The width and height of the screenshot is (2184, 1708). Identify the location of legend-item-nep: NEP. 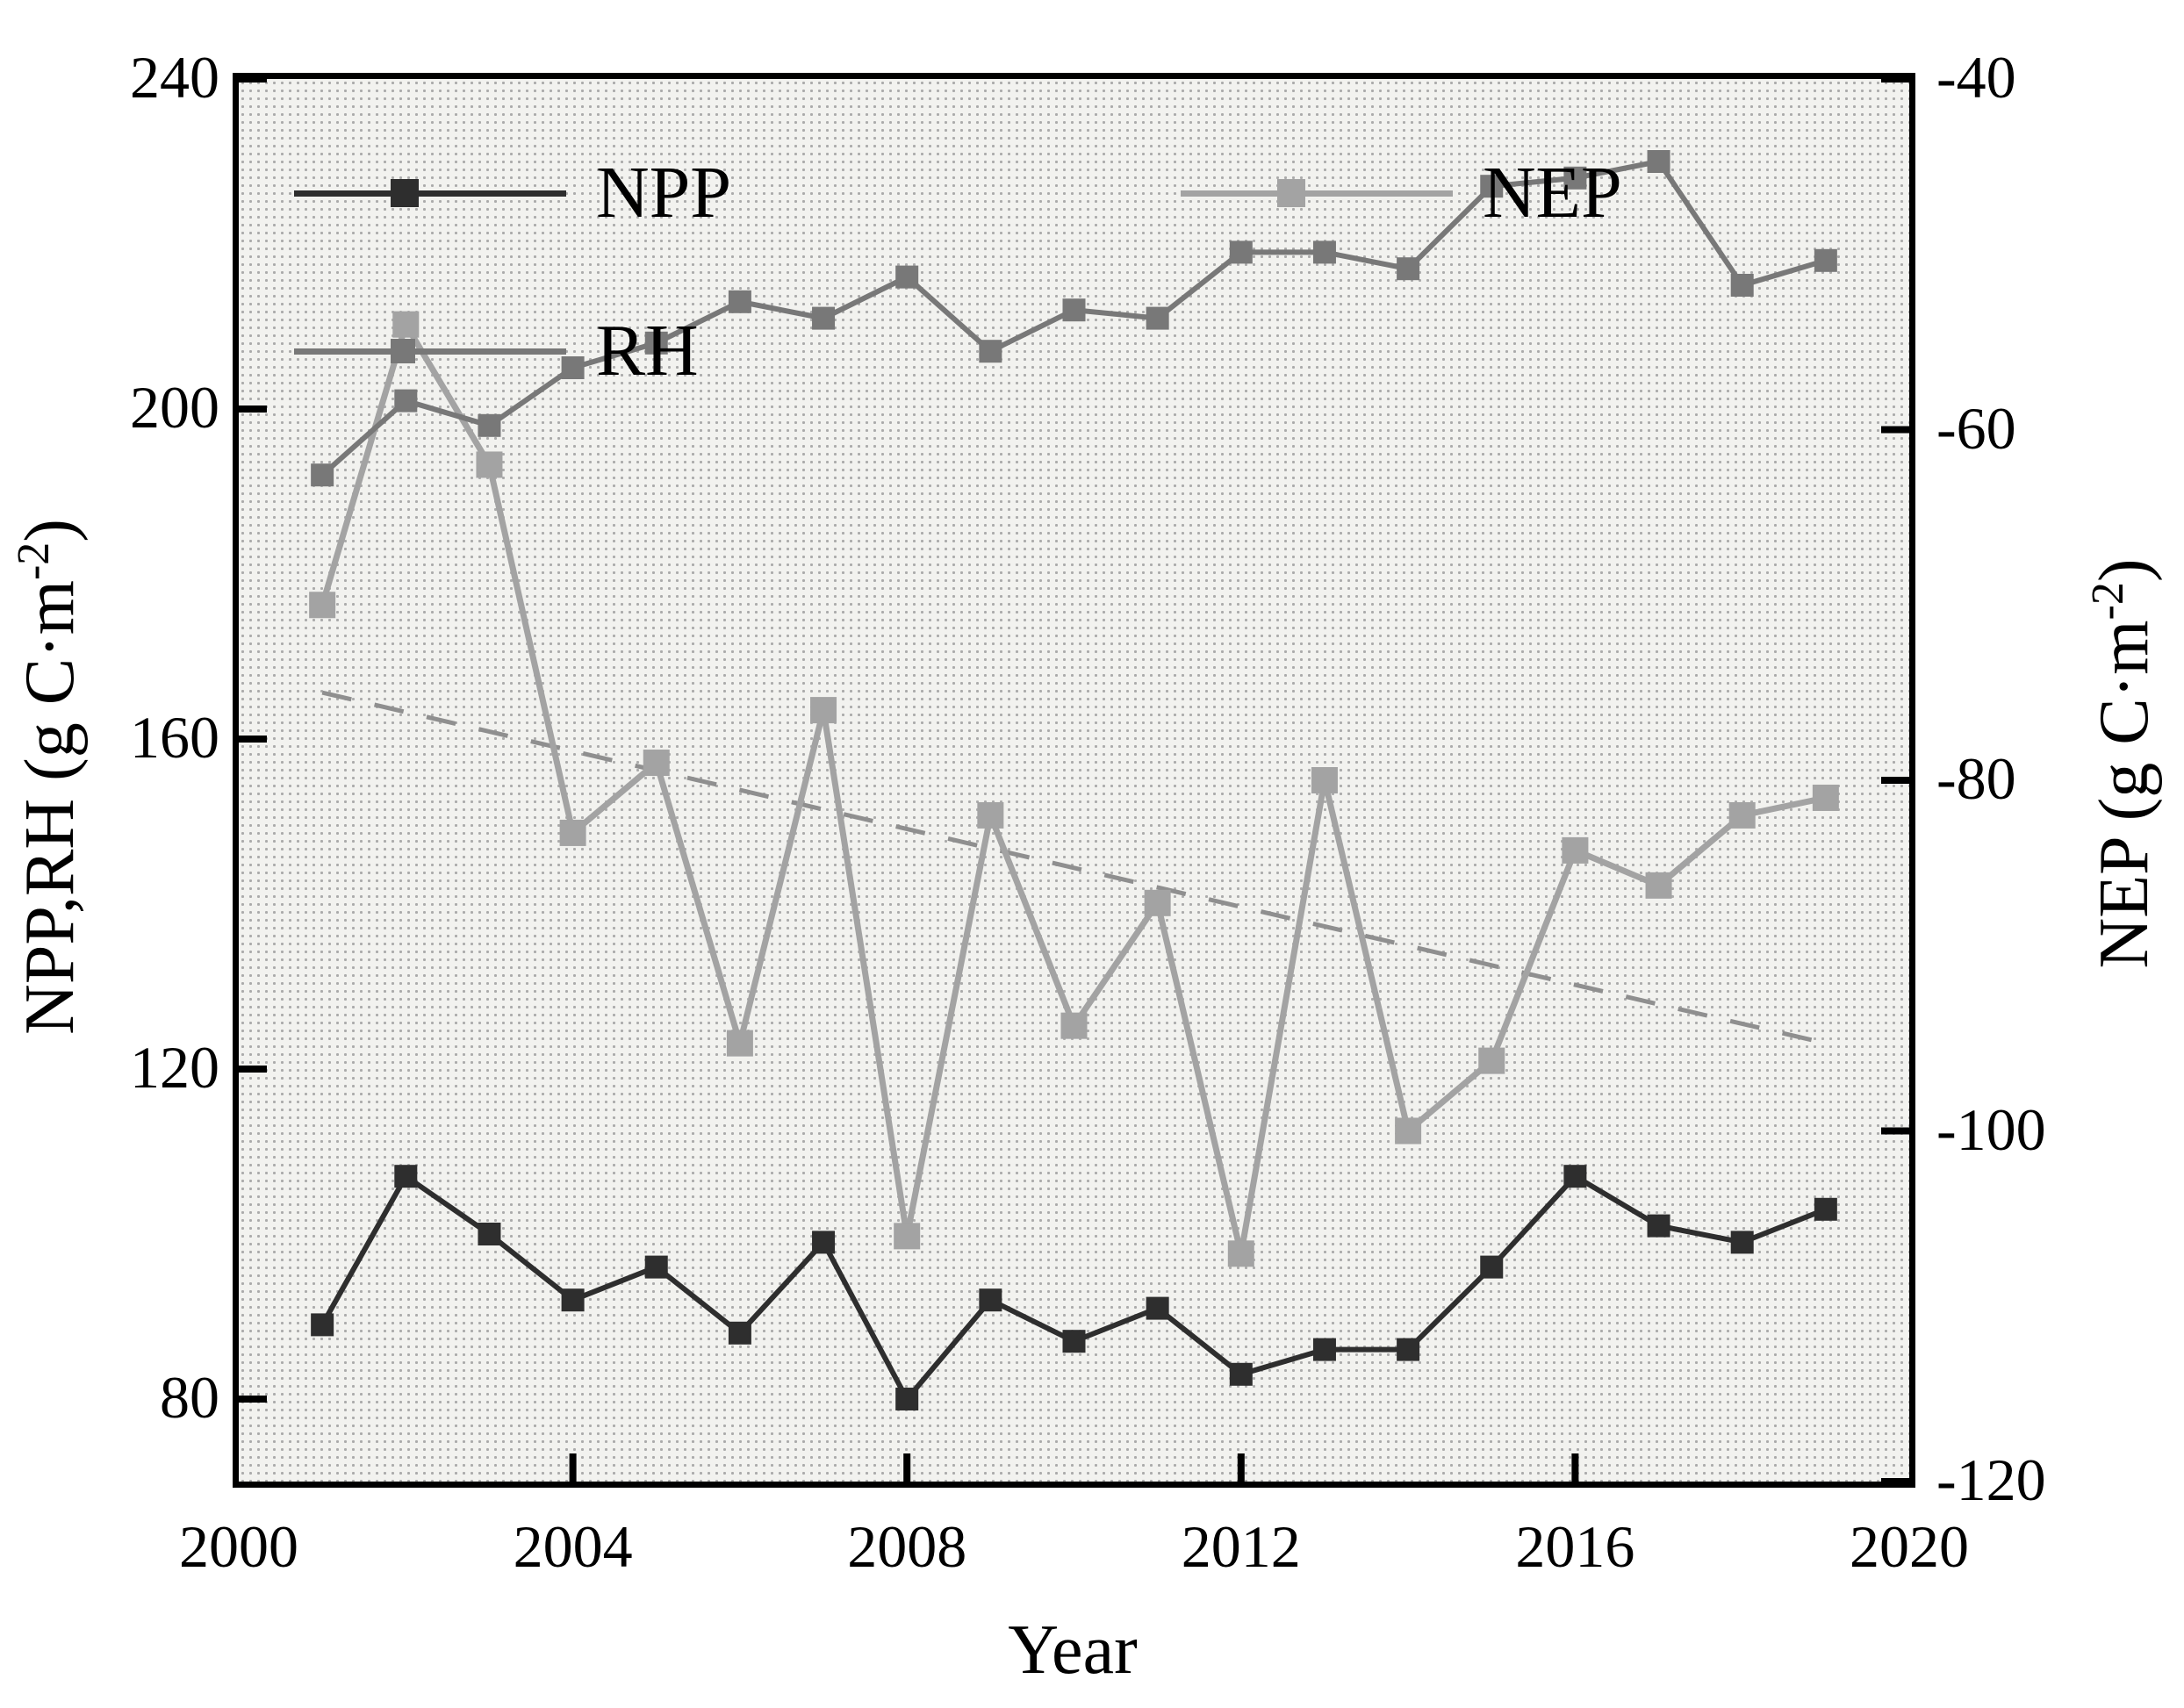
(1401, 193).